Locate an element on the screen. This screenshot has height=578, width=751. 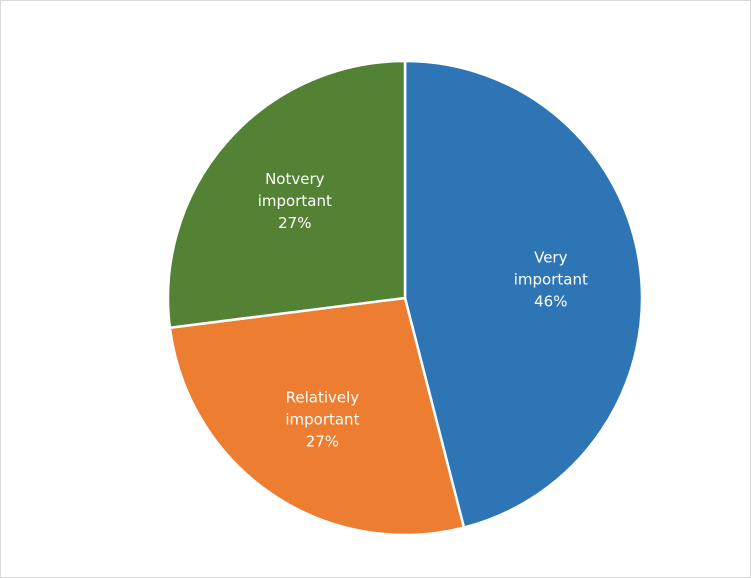
data-label-1: Relatively important 27% is located at coordinates (322, 420).